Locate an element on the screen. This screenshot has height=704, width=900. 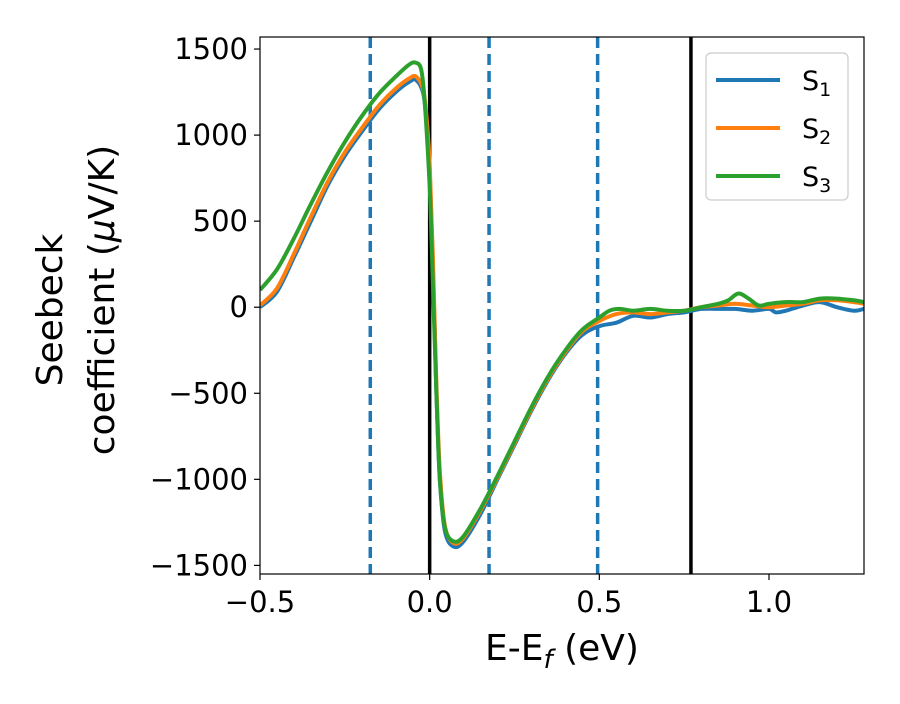
x-axis-label: E-Ef (eV) is located at coordinates (562, 651).